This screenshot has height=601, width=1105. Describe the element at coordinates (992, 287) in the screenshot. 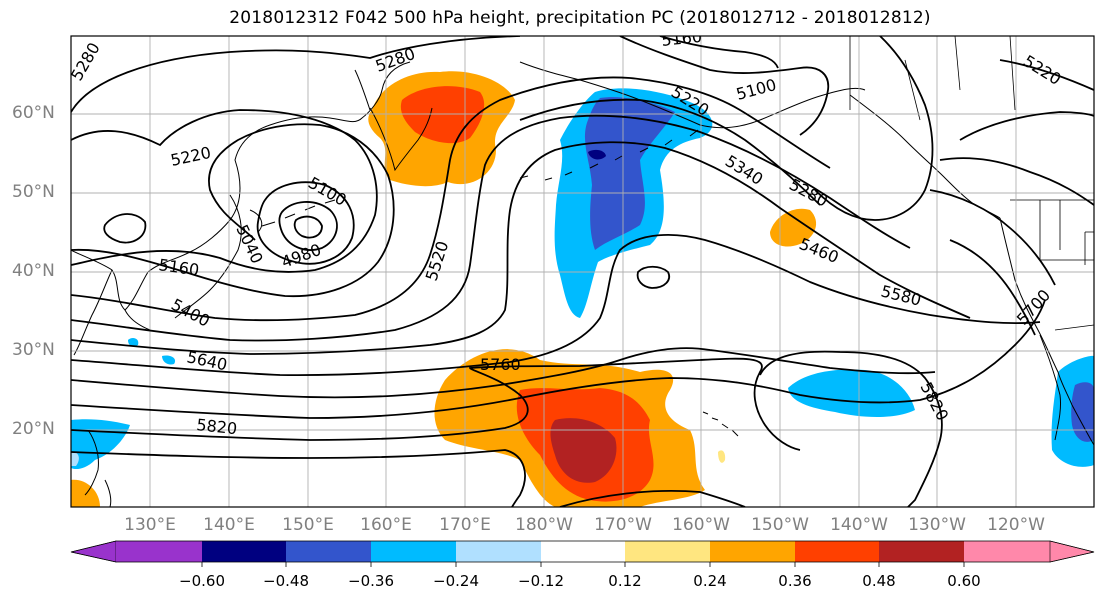

I see `contour-5520-east` at that location.